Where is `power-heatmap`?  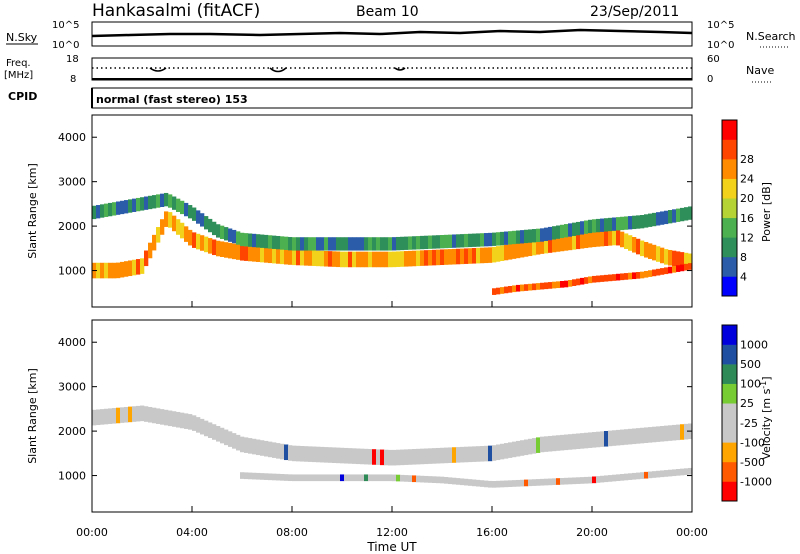 power-heatmap is located at coordinates (392, 243).